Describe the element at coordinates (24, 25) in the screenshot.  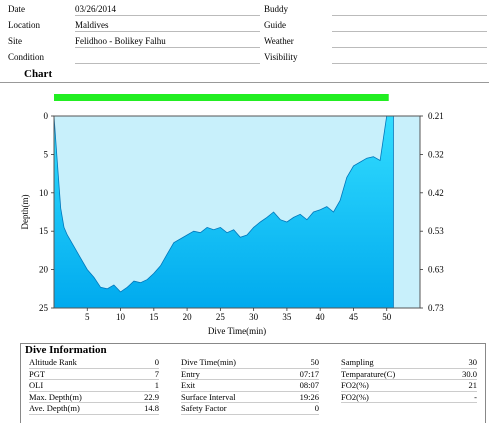
I see `location-label: Location` at that location.